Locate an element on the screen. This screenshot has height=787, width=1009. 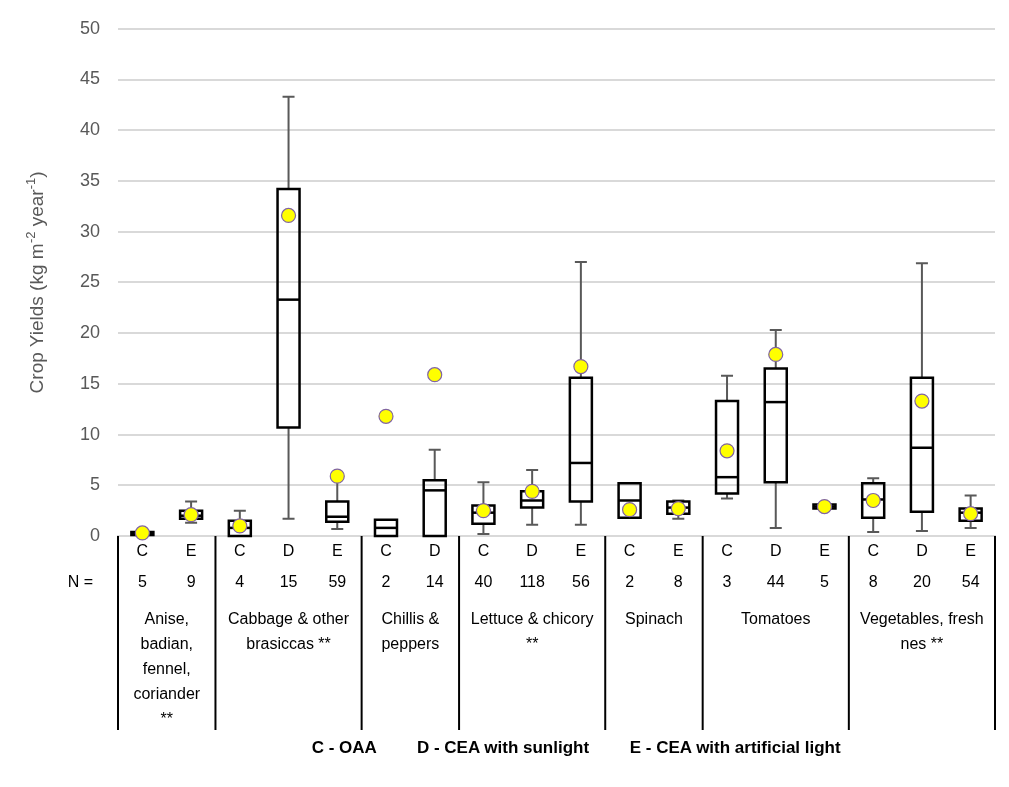
text: C - OAA is located at coordinates (344, 747).